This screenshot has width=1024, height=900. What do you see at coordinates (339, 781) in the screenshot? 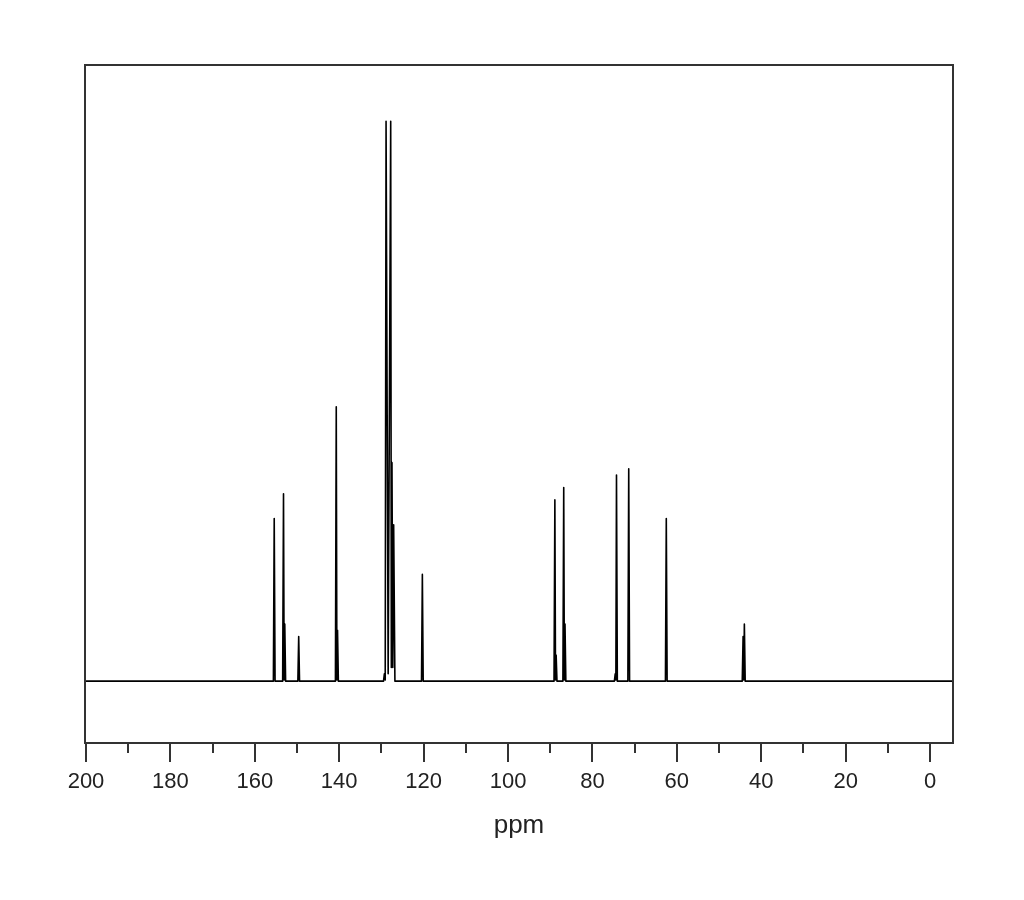
I see `x-tick-label: 140` at bounding box center [339, 781].